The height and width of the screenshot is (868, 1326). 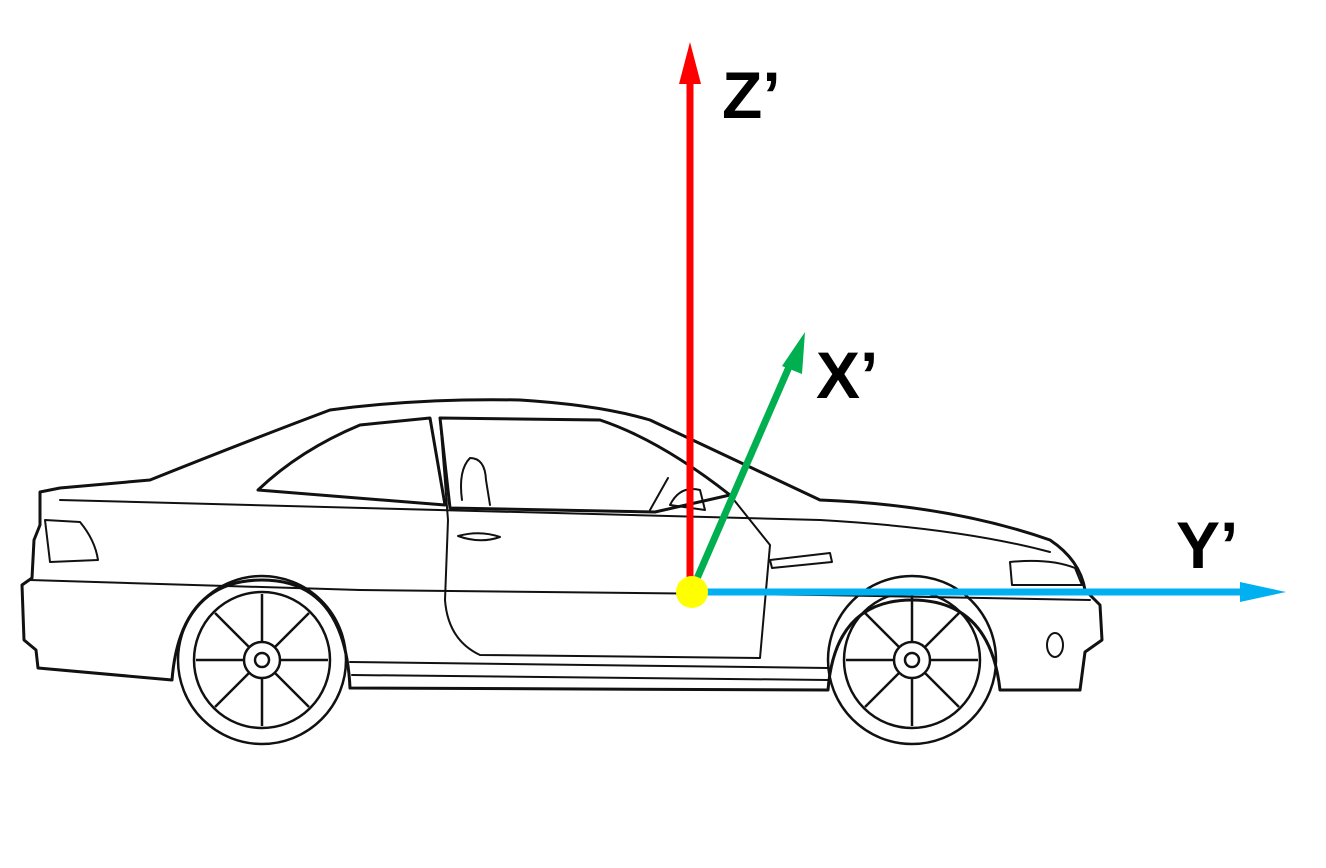 I want to click on car-door, so click(x=605, y=538).